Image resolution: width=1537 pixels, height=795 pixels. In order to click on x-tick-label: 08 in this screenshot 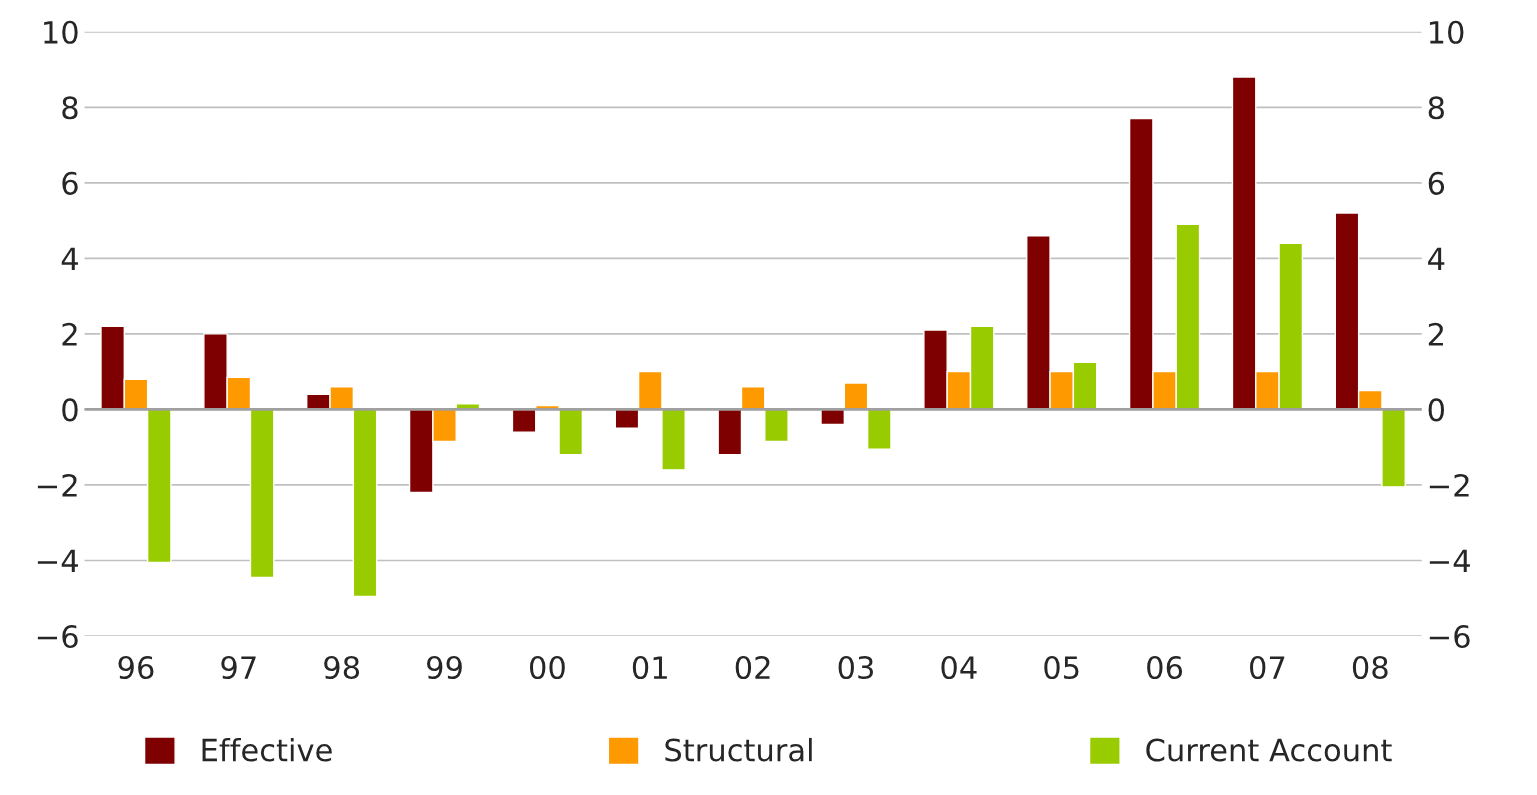, I will do `click(1370, 667)`.